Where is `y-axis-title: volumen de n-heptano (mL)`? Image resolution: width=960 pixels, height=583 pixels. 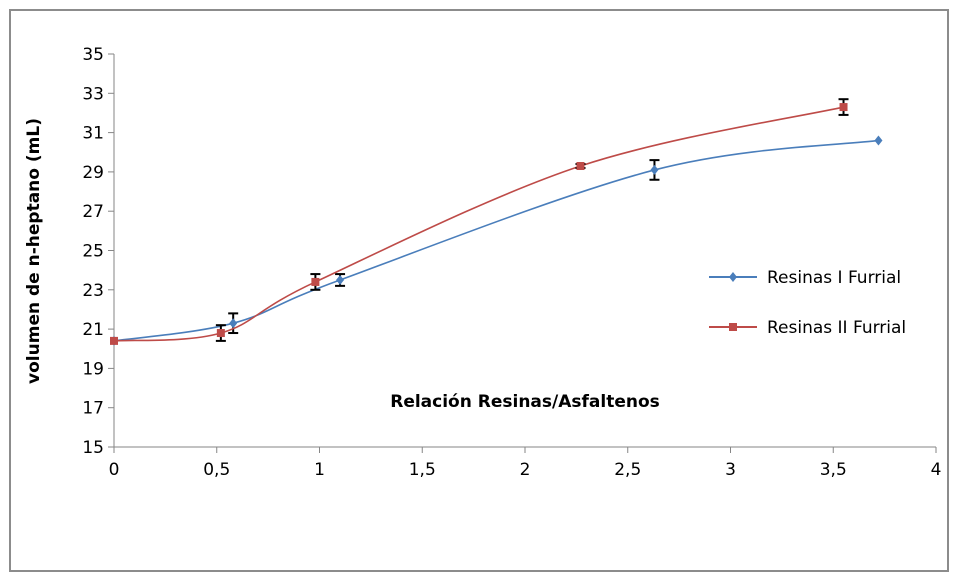
y-axis-title: volumen de n-heptano (mL) is located at coordinates (34, 251).